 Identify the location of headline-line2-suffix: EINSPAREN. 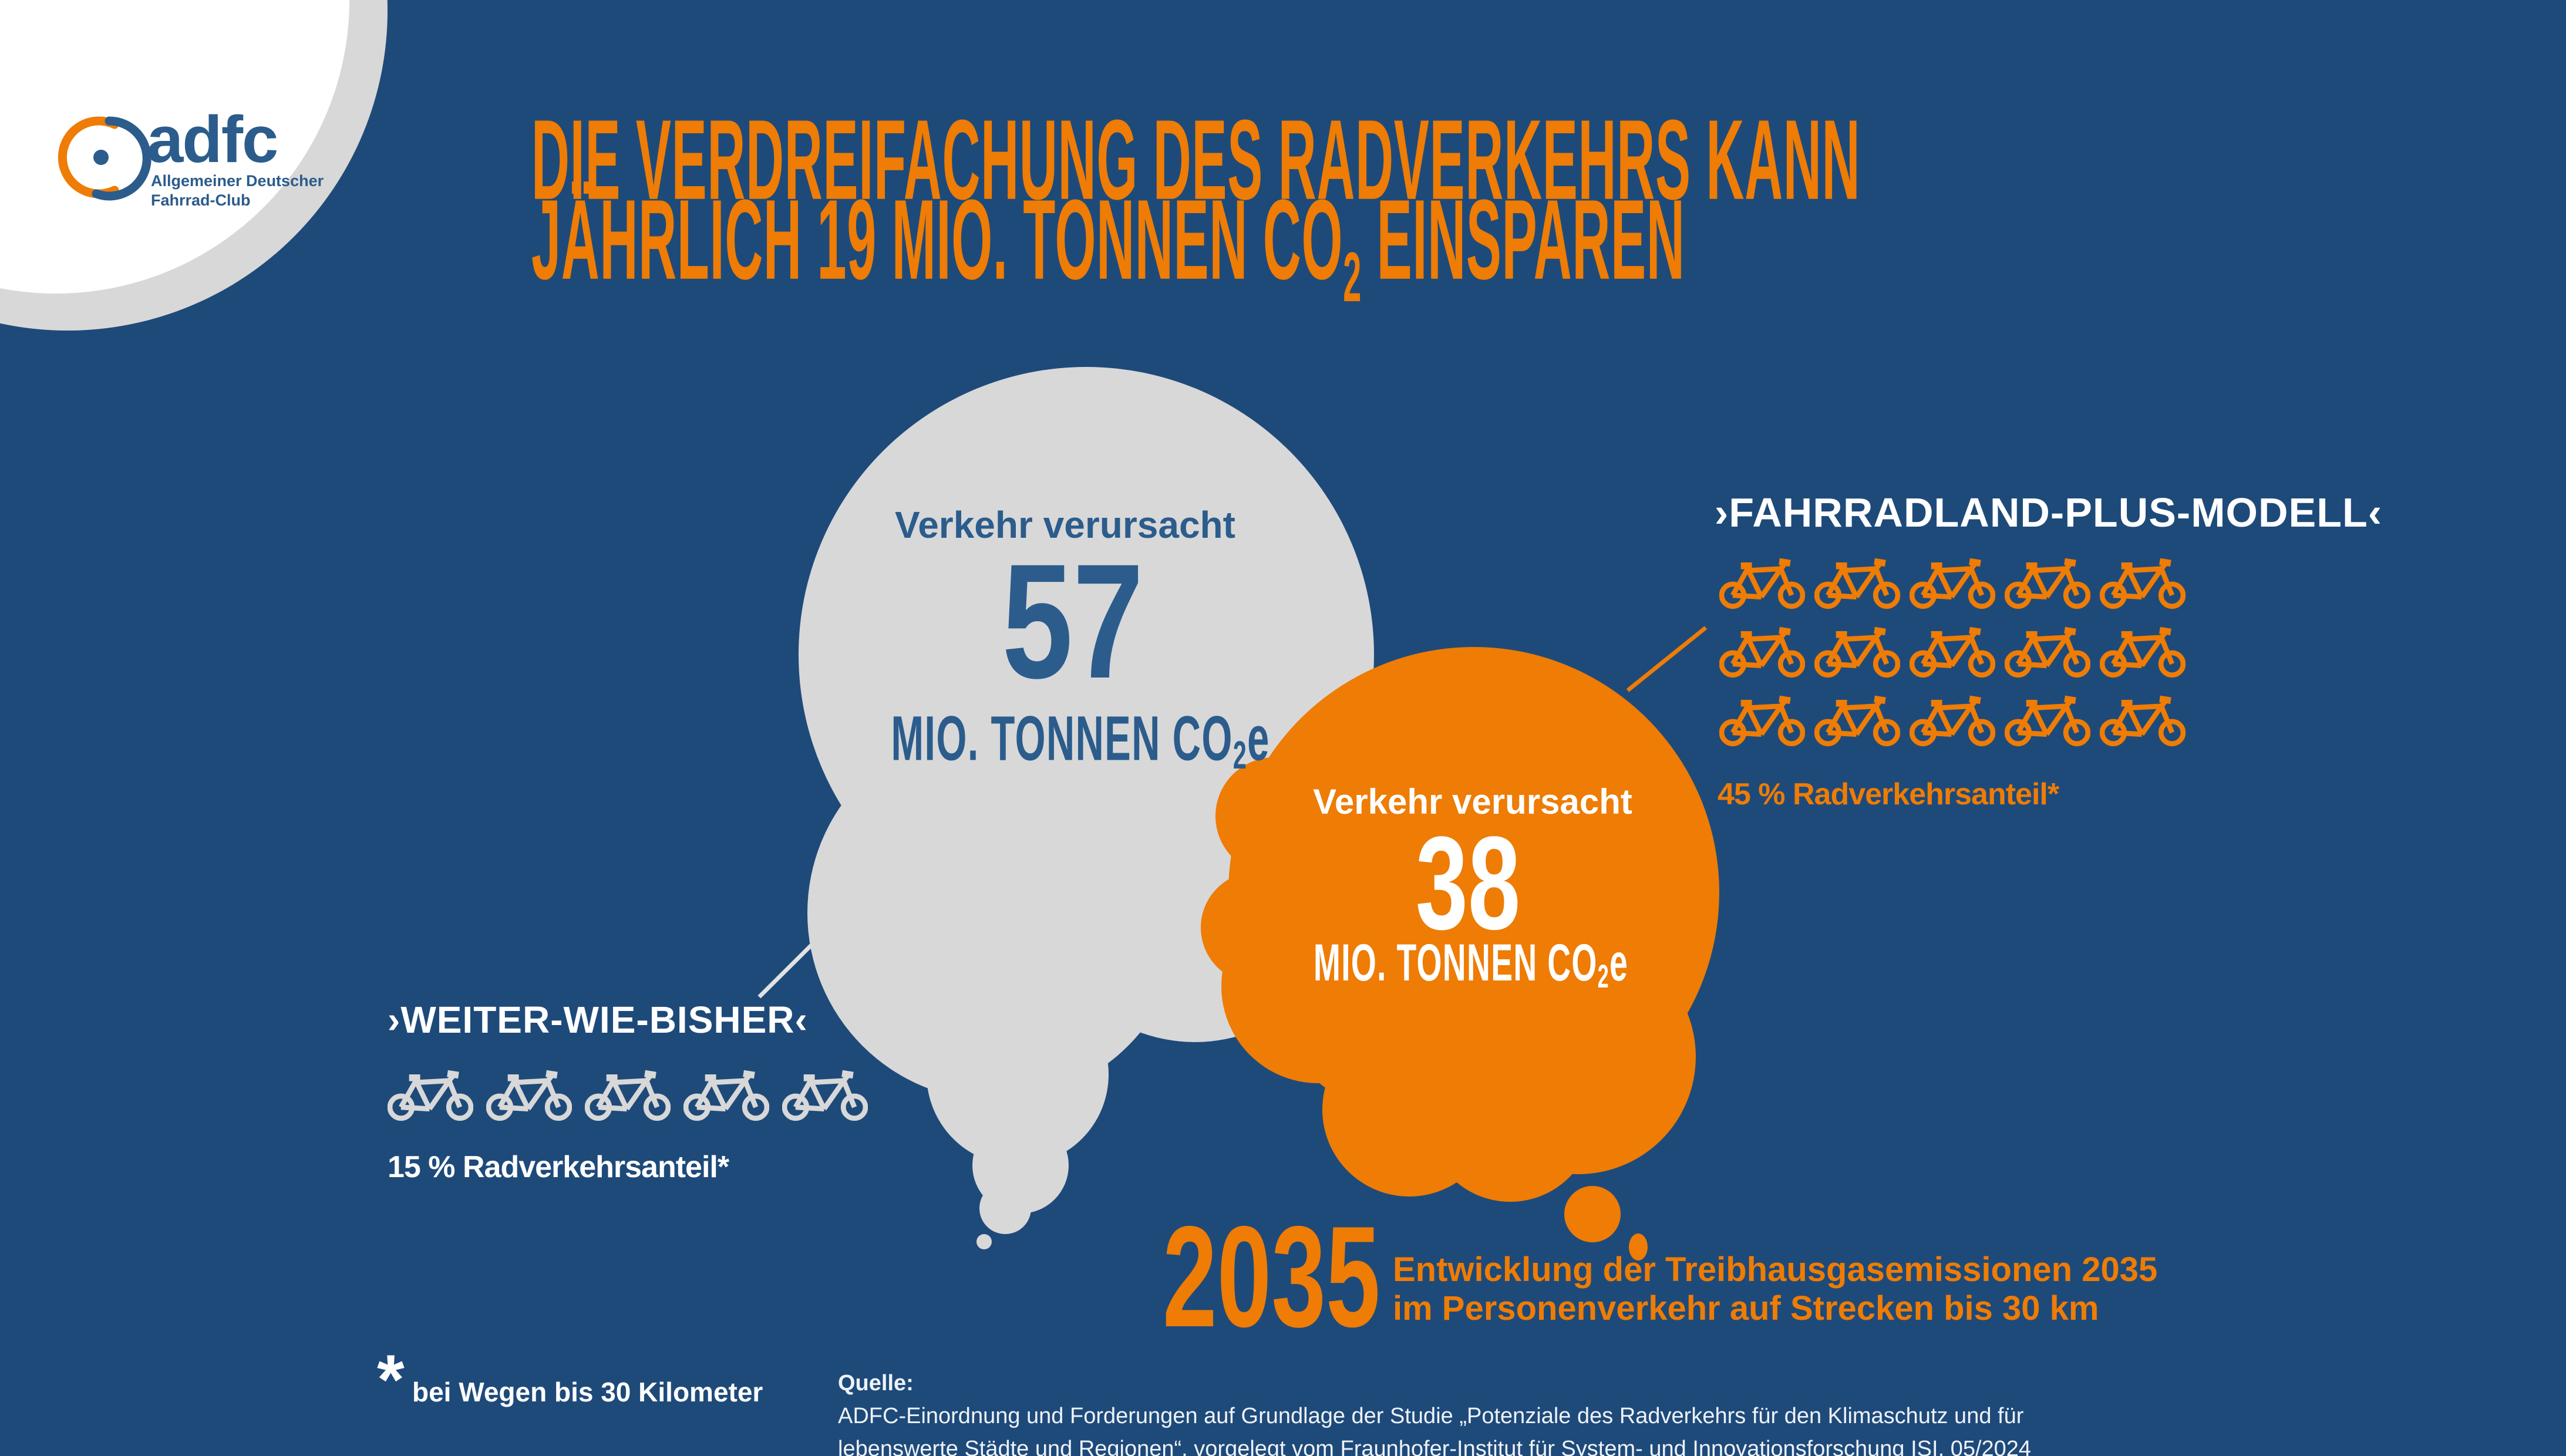
(1523, 240).